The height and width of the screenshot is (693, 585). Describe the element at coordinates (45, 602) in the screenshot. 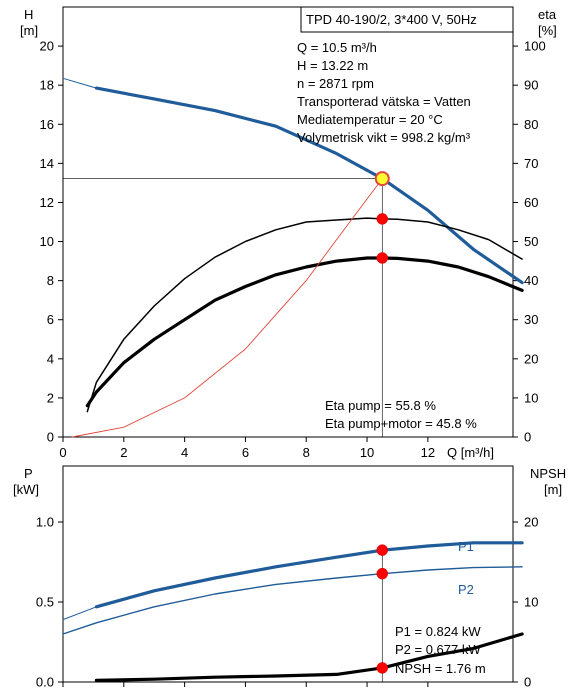

I see `p-tick-label: 0.5` at that location.